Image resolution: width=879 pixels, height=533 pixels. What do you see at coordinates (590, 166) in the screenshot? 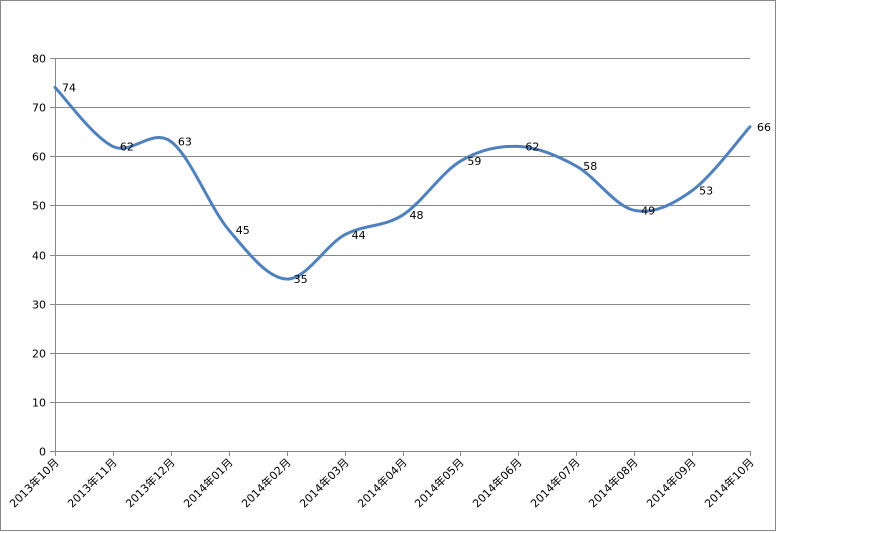
I see `data-label: 58` at bounding box center [590, 166].